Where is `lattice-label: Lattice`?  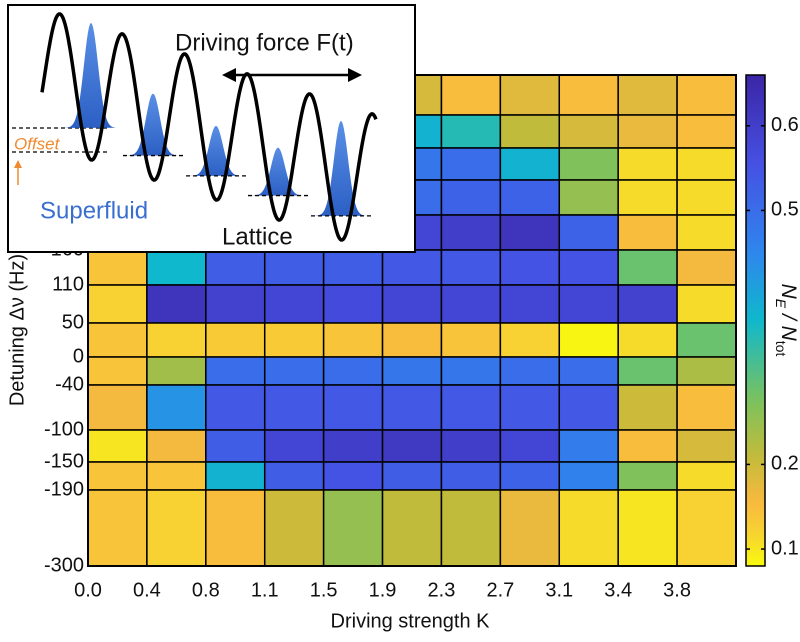 lattice-label: Lattice is located at coordinates (257, 236).